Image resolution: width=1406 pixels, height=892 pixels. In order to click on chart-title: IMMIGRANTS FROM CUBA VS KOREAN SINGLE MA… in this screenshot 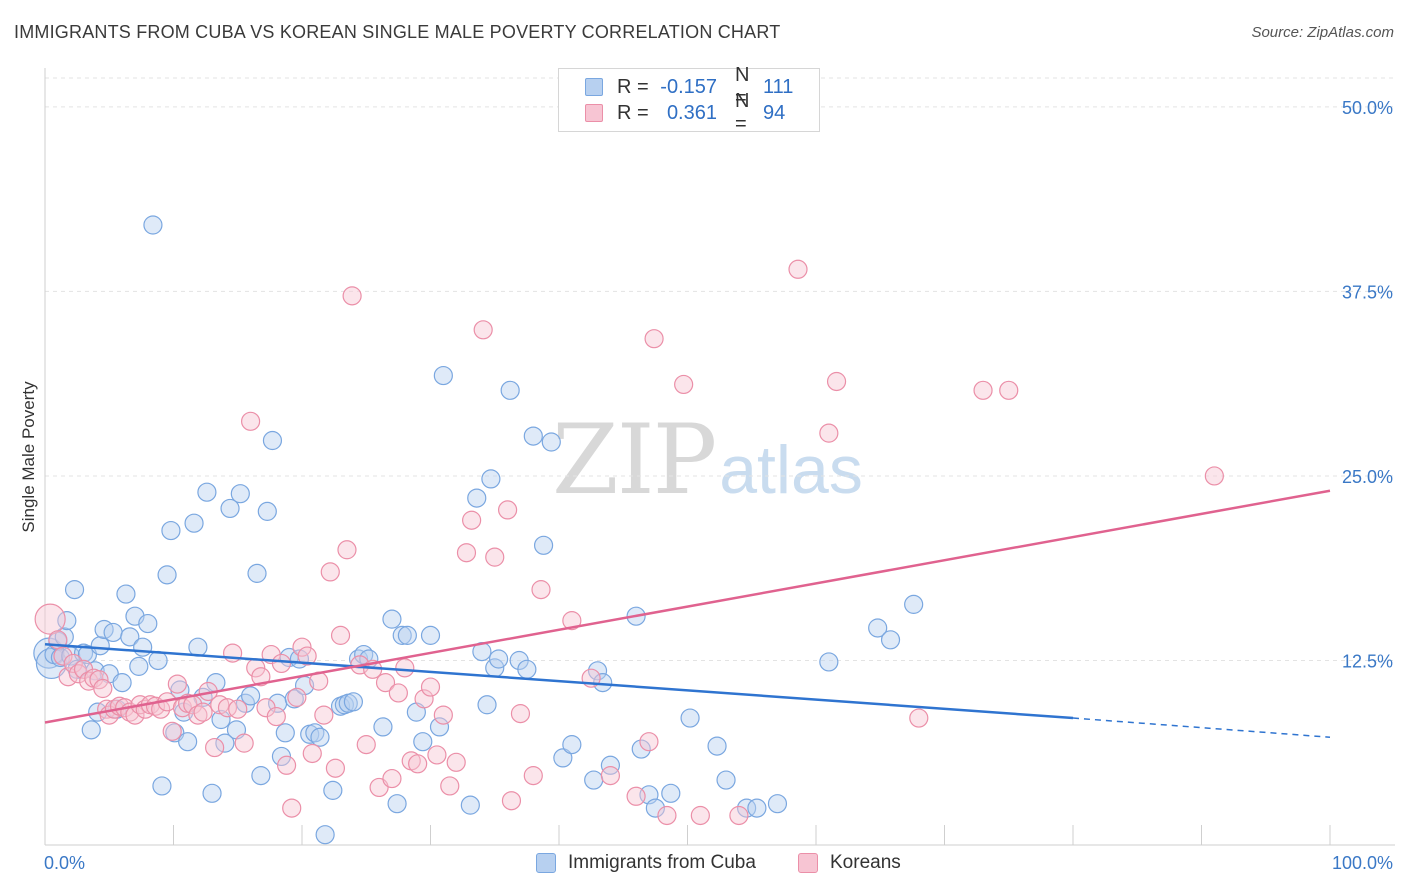, I will do `click(397, 32)`.